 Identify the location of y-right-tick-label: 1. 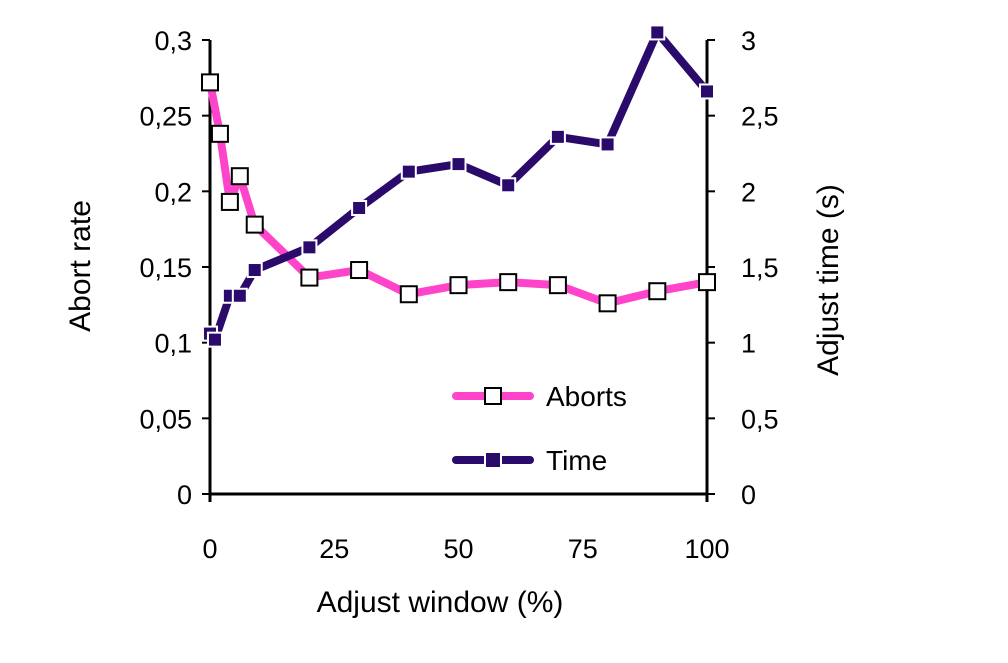
(748, 344).